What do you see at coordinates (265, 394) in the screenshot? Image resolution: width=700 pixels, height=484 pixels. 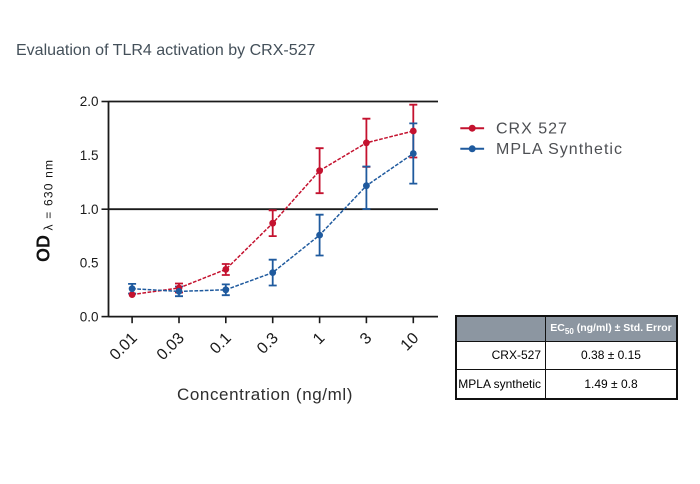 I see `svg-text: Concentration (ng/ml)` at bounding box center [265, 394].